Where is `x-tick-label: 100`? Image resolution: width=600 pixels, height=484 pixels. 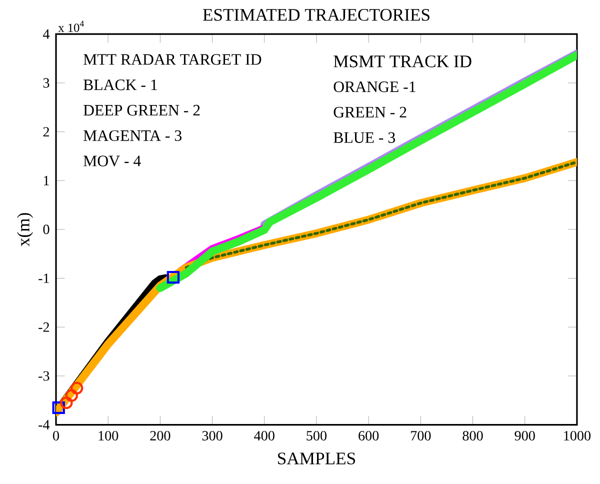 x-tick-label: 100 is located at coordinates (108, 436).